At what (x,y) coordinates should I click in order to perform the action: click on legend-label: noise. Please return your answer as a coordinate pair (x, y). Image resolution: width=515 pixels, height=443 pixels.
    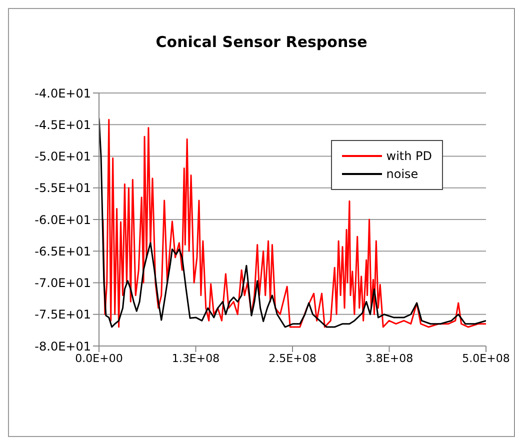
    Looking at the image, I should click on (402, 174).